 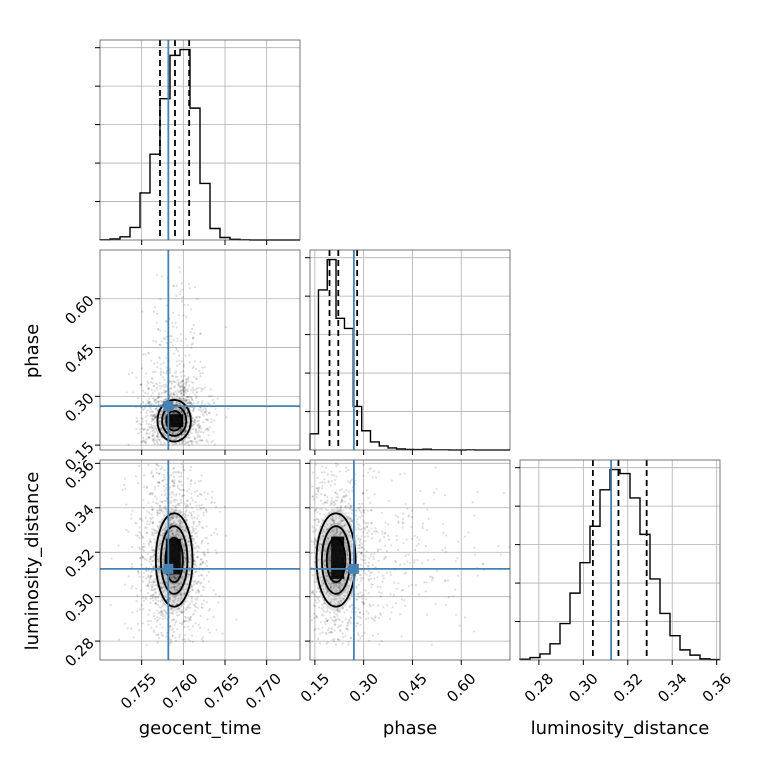 What do you see at coordinates (353, 568) in the screenshot?
I see `panel-luminosity-distance-vs-phase-truth-marker` at bounding box center [353, 568].